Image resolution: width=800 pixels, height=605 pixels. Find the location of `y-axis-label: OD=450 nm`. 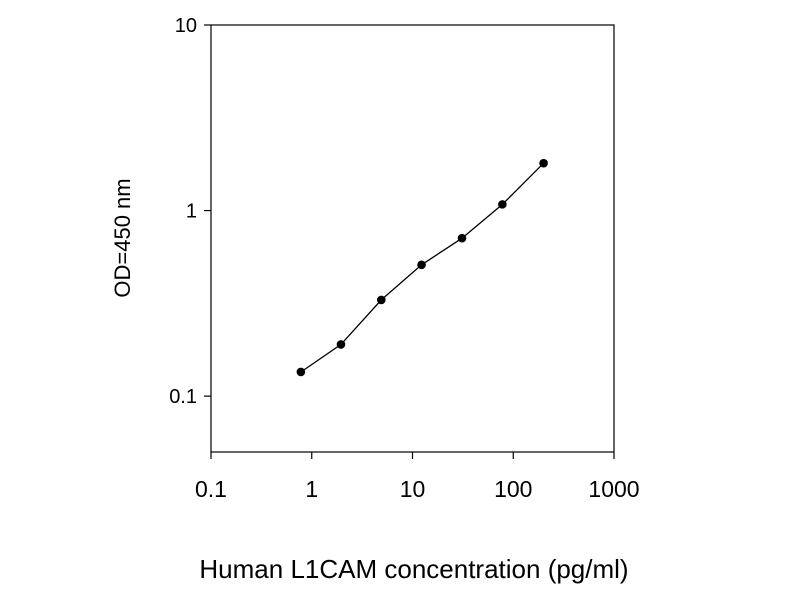

y-axis-label: OD=450 nm is located at coordinates (122, 237).